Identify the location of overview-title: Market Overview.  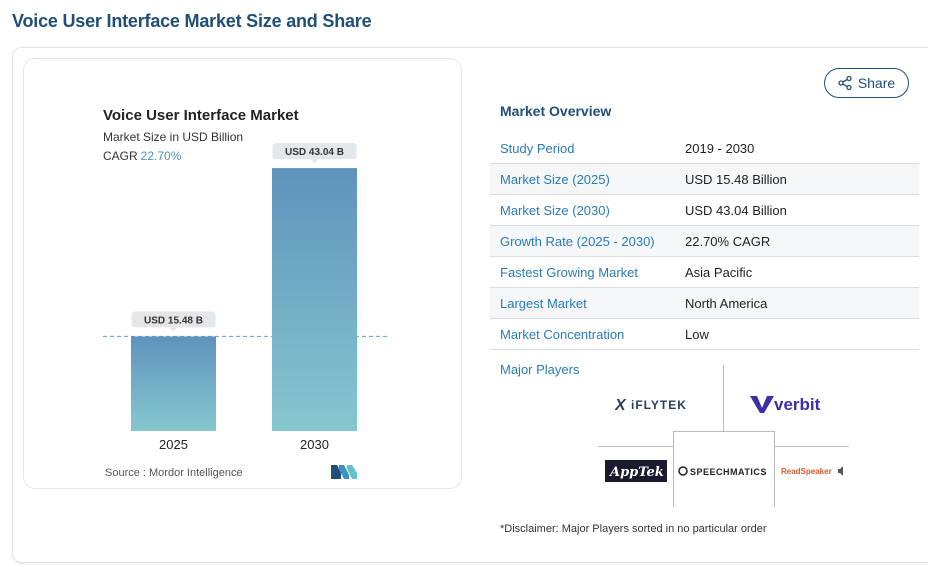
(556, 111).